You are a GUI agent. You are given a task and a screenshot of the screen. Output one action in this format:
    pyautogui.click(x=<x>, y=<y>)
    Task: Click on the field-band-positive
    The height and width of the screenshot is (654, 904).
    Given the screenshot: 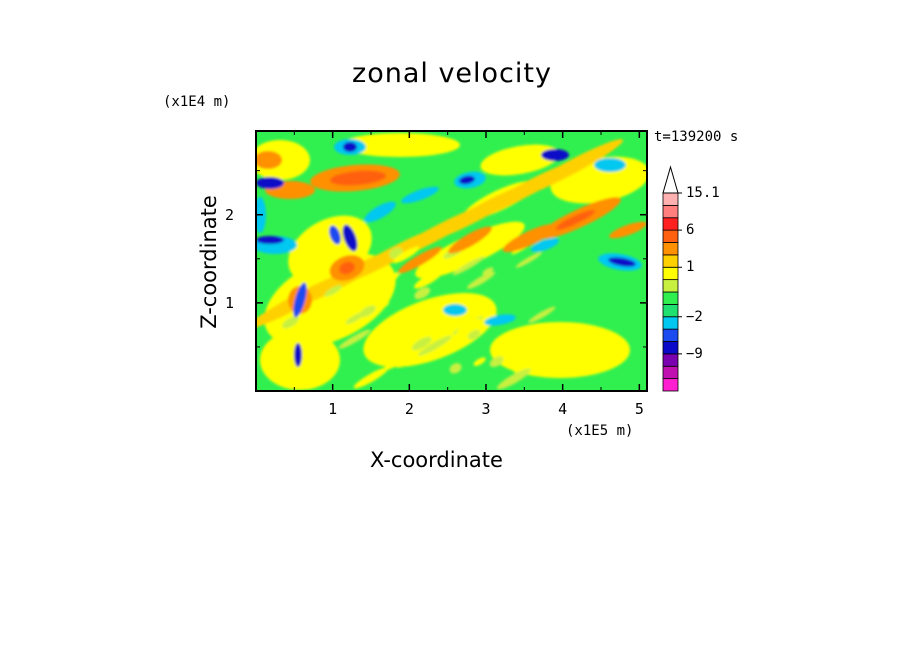 What is the action you would take?
    pyautogui.click(x=570, y=168)
    